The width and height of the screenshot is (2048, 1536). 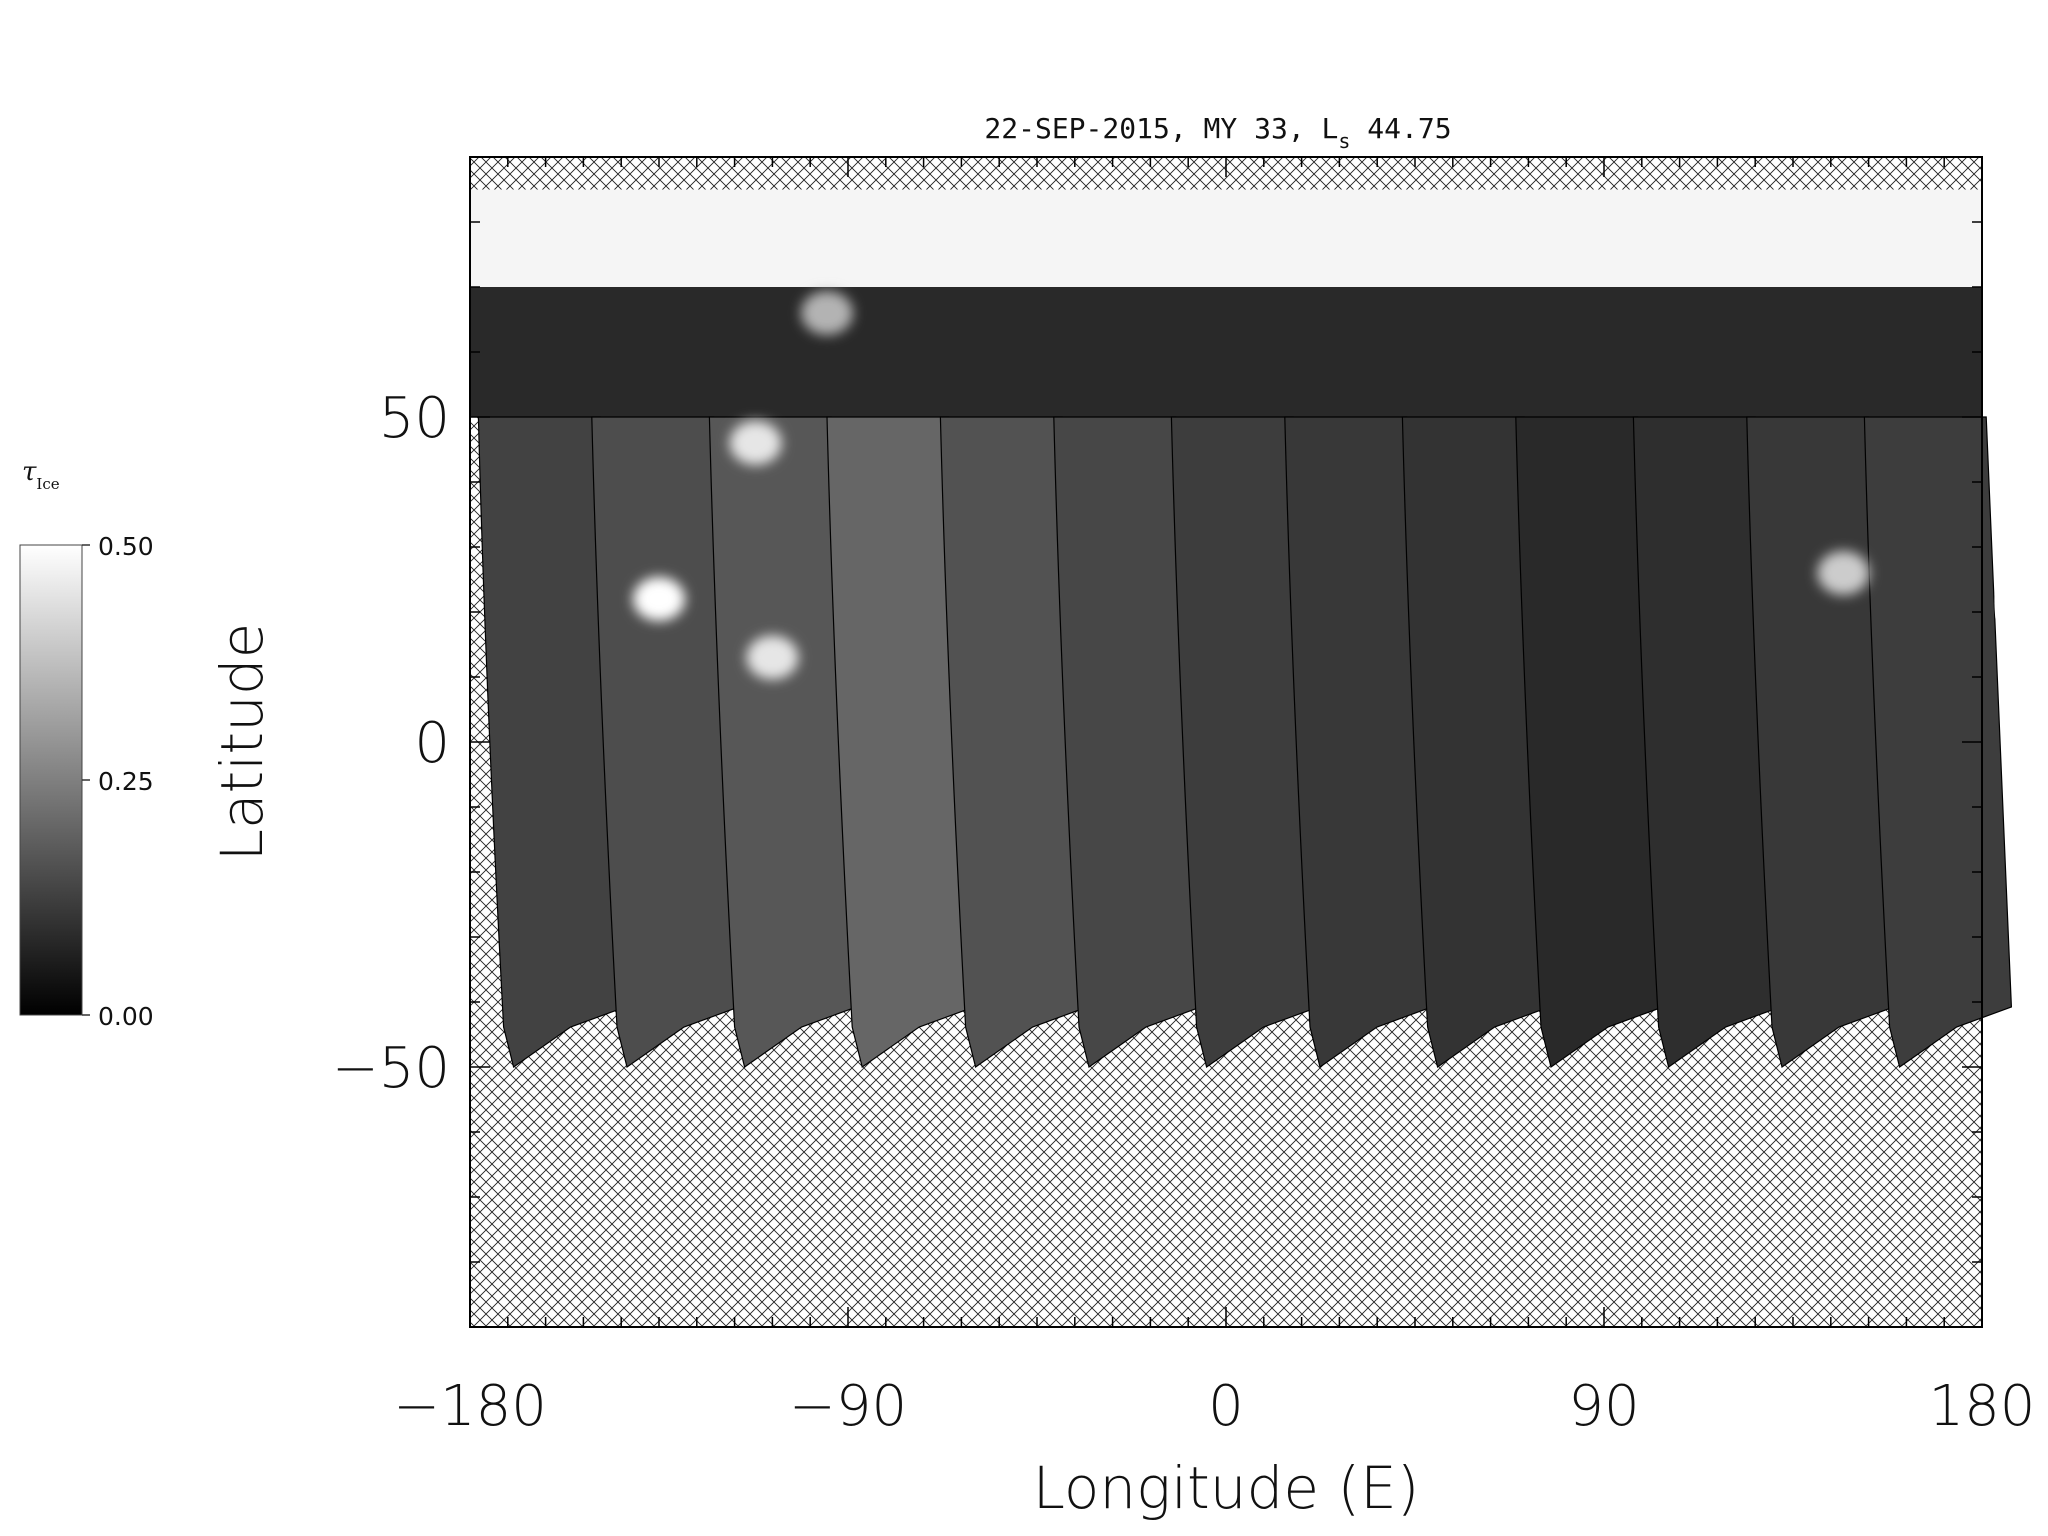 I want to click on colorbar-label: τIce, so click(x=41, y=475).